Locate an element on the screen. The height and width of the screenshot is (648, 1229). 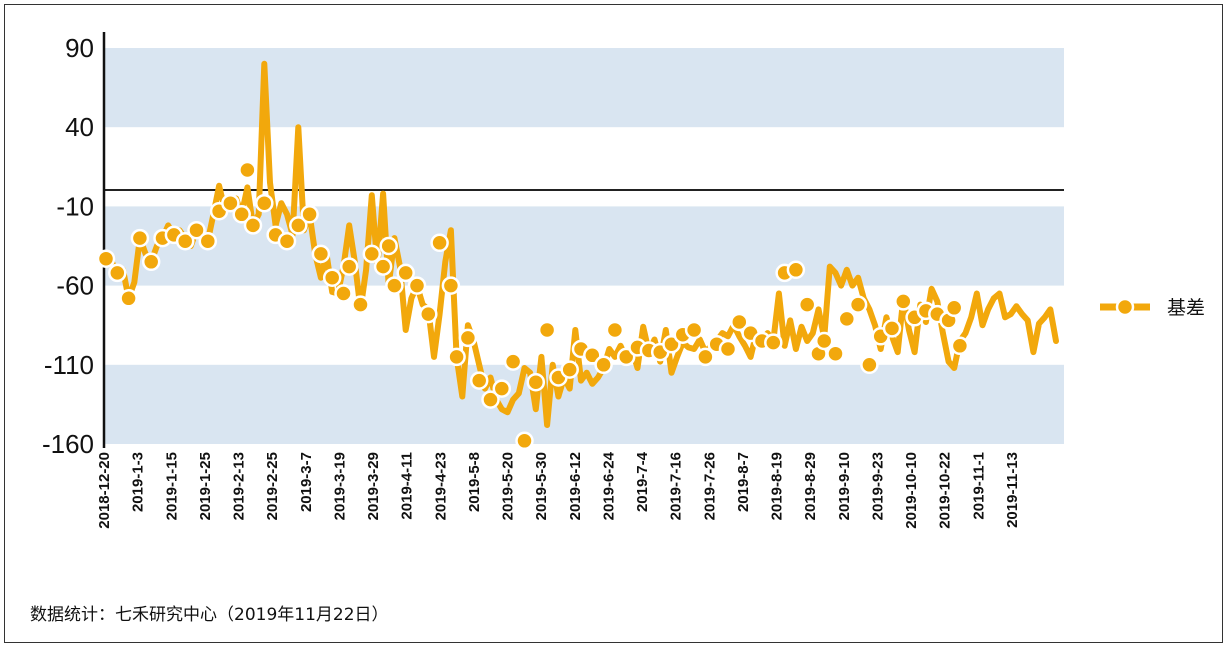
x-tick-label: 2019-3-7 is located at coordinates (306, 482).